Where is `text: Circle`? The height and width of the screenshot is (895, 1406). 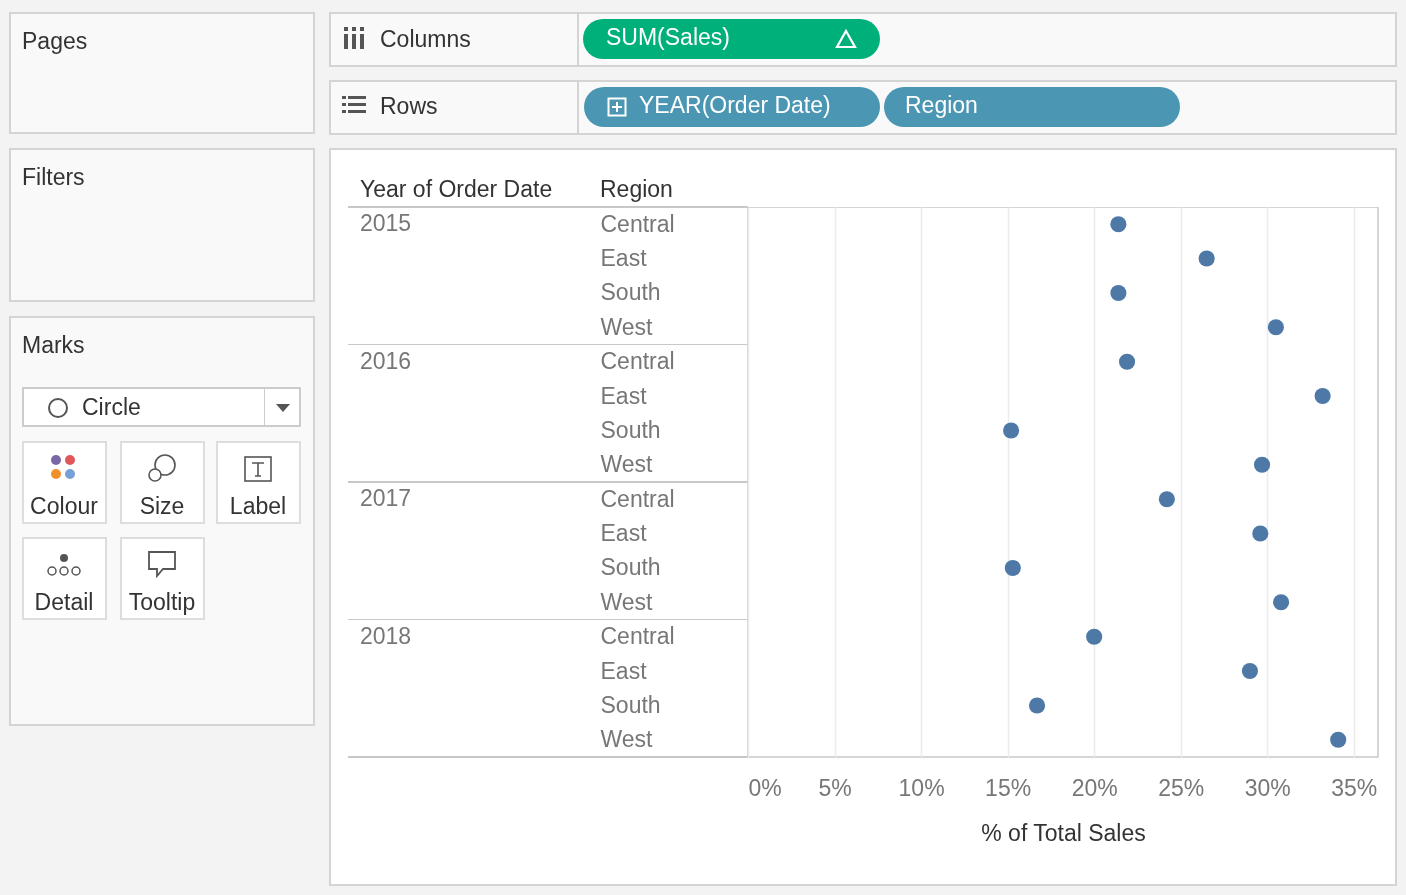 text: Circle is located at coordinates (111, 407).